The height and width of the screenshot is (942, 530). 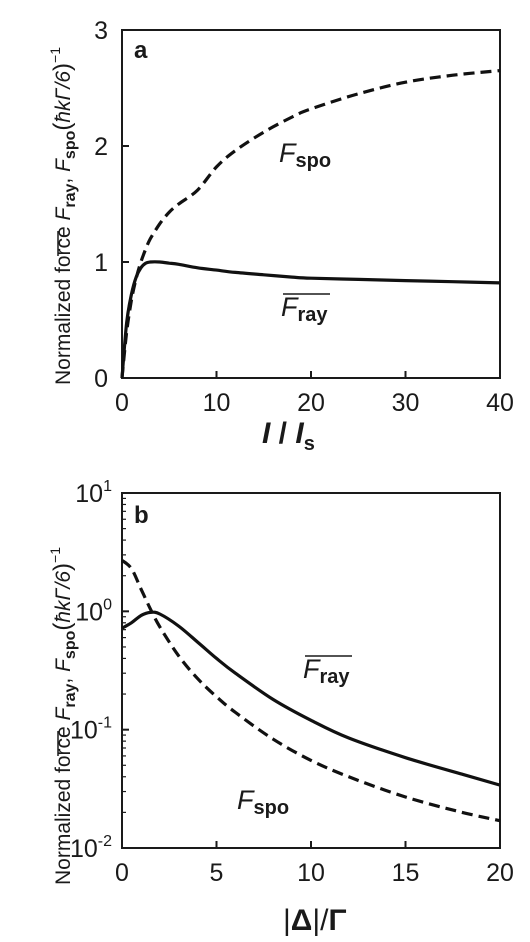 I want to click on panel-b-ylabel: Normalized force Fray, Fspo(ħkΓ/6)−1, so click(x=63, y=716).